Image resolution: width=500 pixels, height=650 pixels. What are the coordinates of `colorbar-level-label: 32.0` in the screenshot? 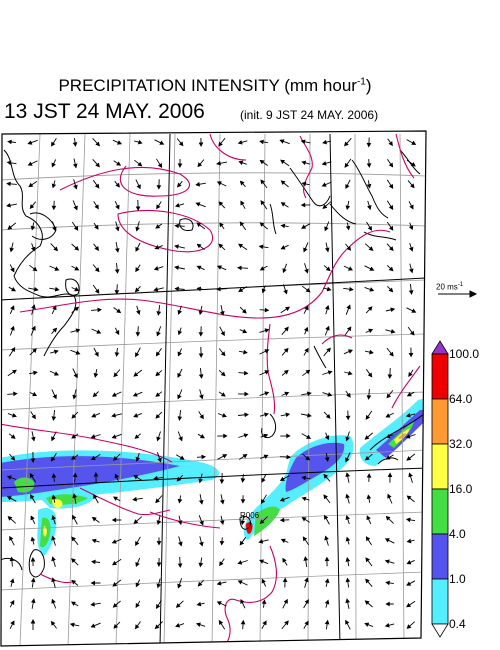 It's located at (461, 444).